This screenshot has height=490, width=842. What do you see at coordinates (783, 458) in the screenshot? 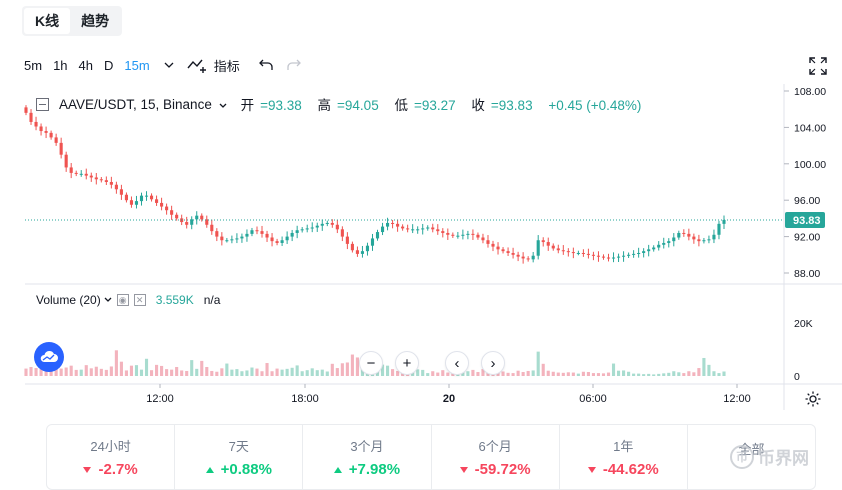
I see `watermark-text: 币界网` at bounding box center [783, 458].